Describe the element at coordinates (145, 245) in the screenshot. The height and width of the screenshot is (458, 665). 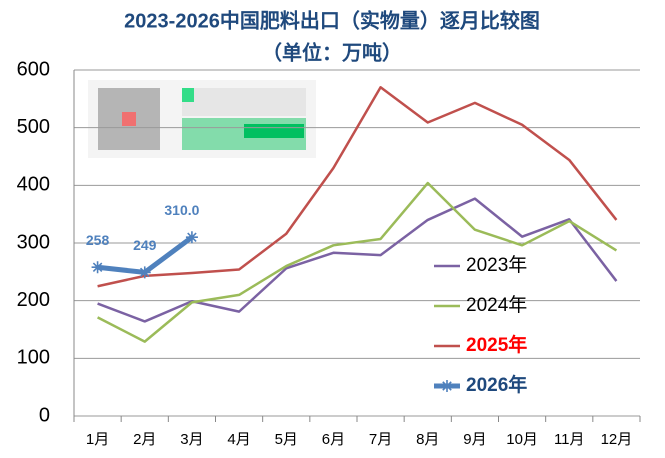
I see `data-label: 249` at that location.